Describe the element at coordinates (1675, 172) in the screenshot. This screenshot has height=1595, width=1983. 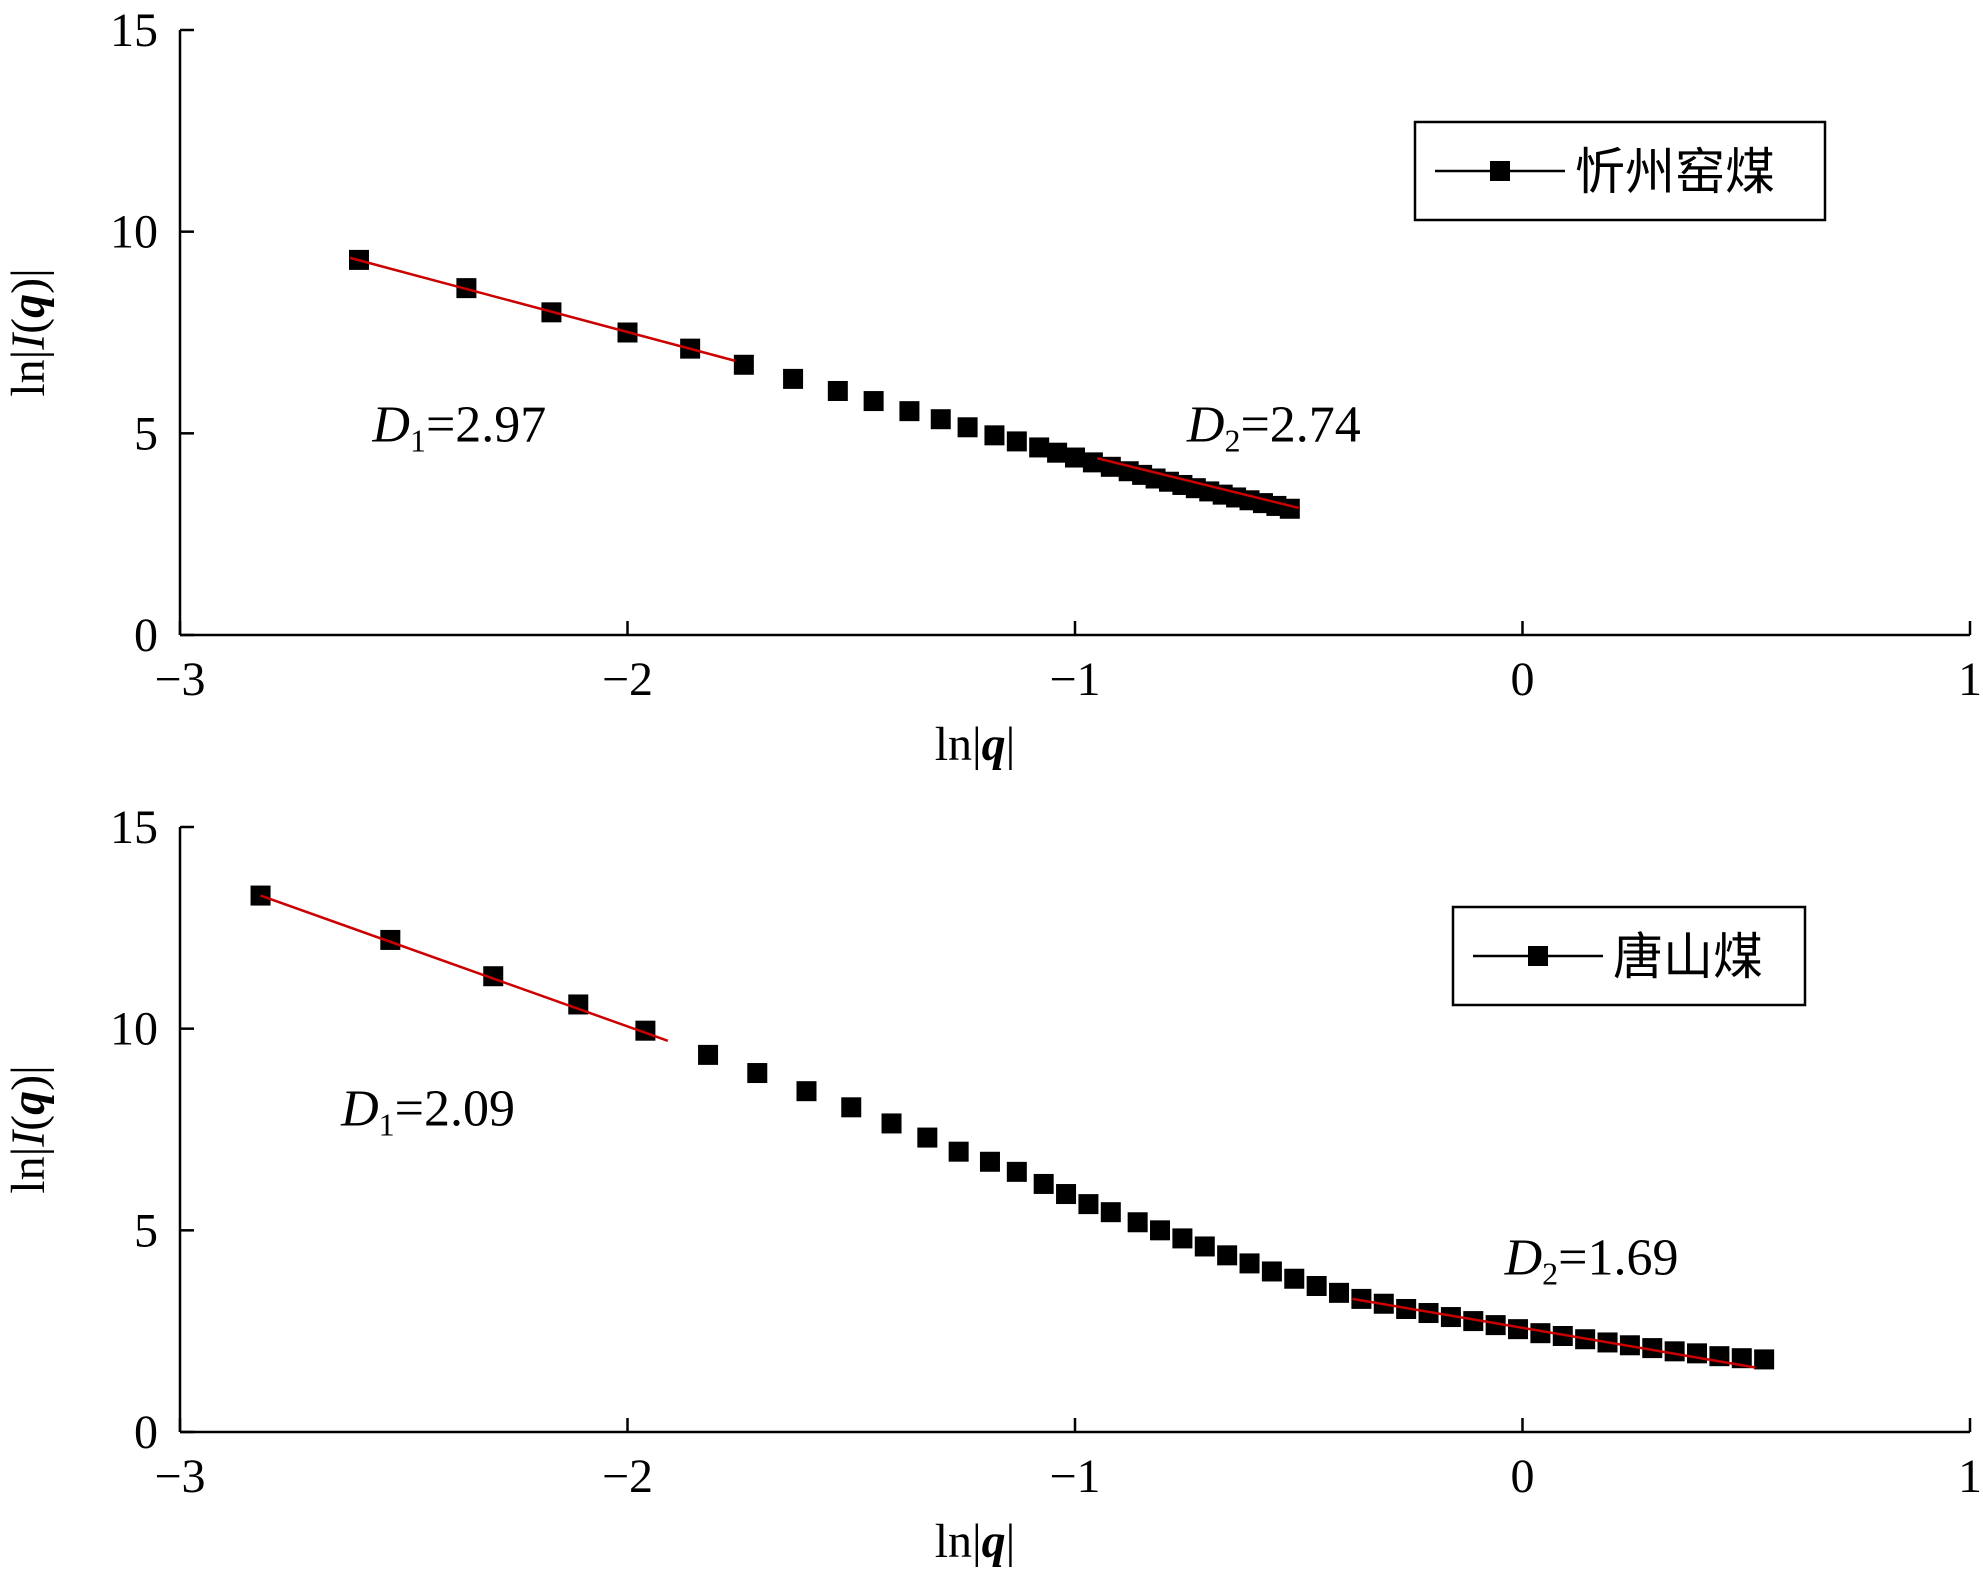
I see `legend-label: 忻州窑煤` at that location.